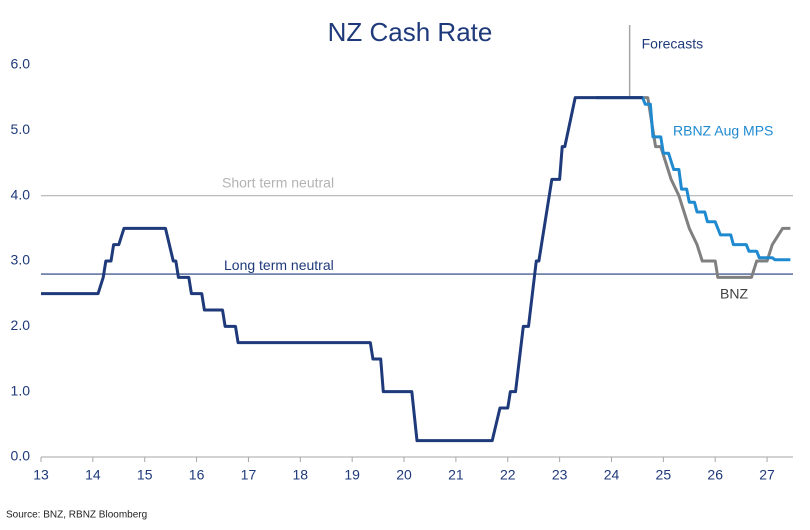 The width and height of the screenshot is (810, 530). Describe the element at coordinates (404, 475) in the screenshot. I see `x-tick-label: 20` at that location.